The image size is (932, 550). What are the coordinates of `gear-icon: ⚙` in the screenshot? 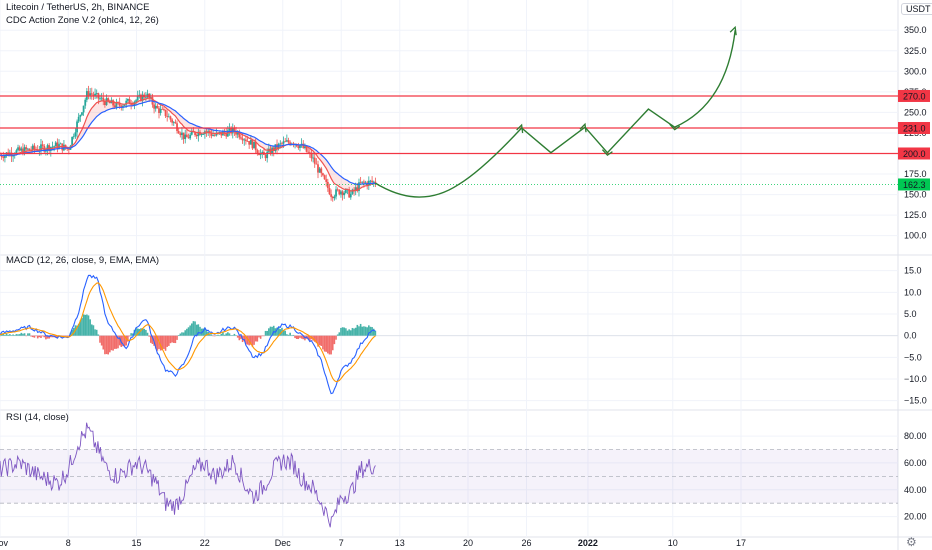 It's located at (911, 542).